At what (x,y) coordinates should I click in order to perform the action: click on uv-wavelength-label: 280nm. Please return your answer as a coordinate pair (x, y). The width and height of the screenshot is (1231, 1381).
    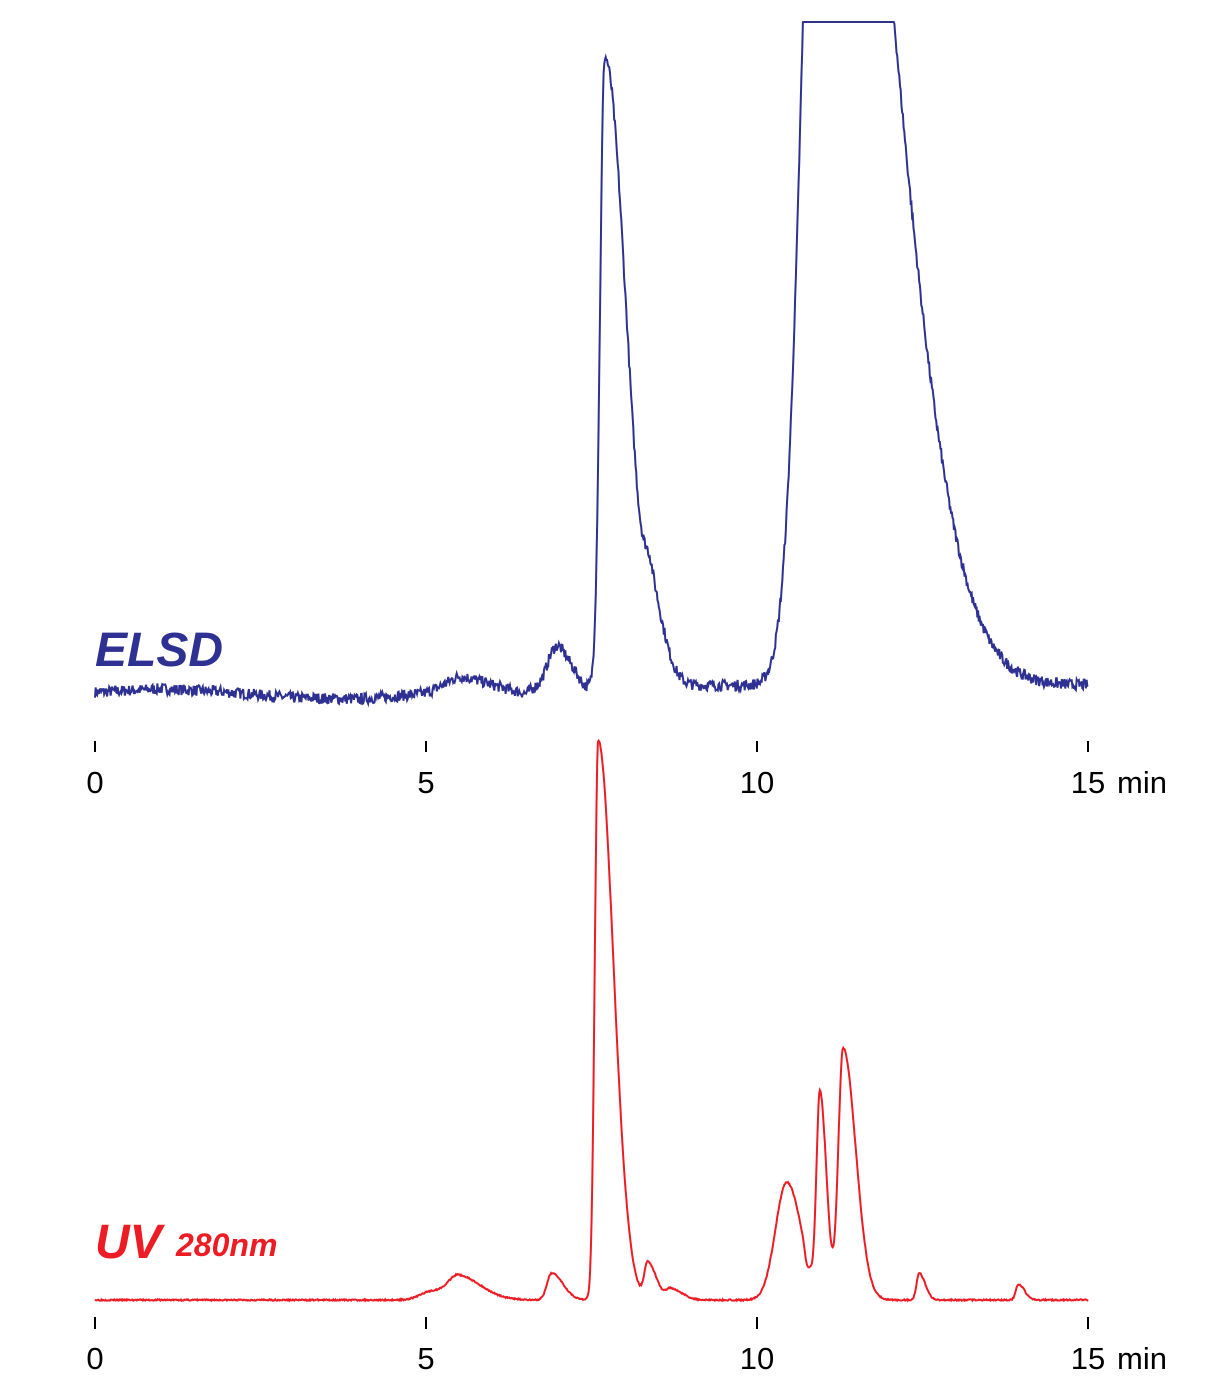
    Looking at the image, I should click on (226, 1245).